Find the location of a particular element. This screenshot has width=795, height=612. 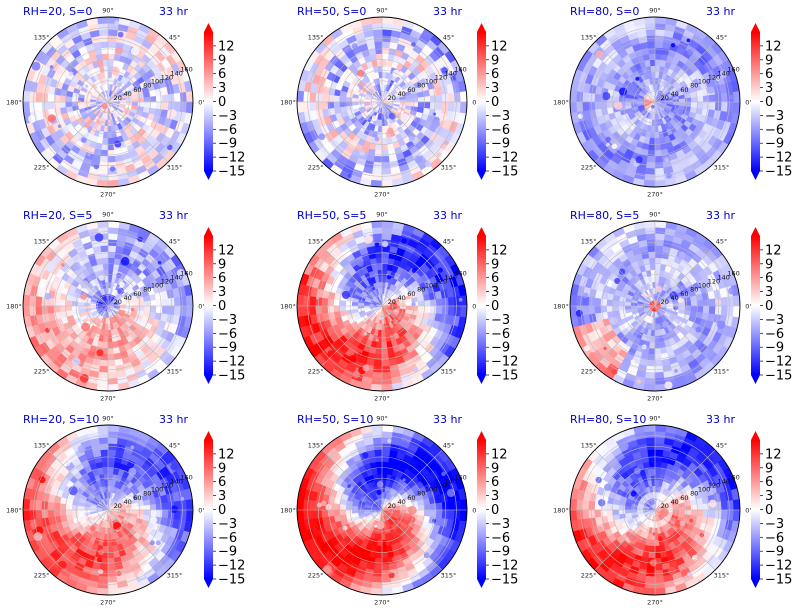

angle-tick-label: 225° is located at coordinates (42, 372).